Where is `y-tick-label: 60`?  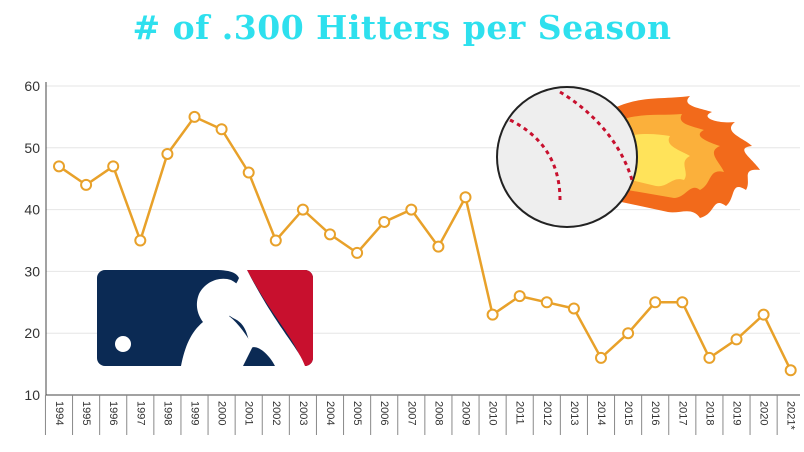
y-tick-label: 60 is located at coordinates (32, 86).